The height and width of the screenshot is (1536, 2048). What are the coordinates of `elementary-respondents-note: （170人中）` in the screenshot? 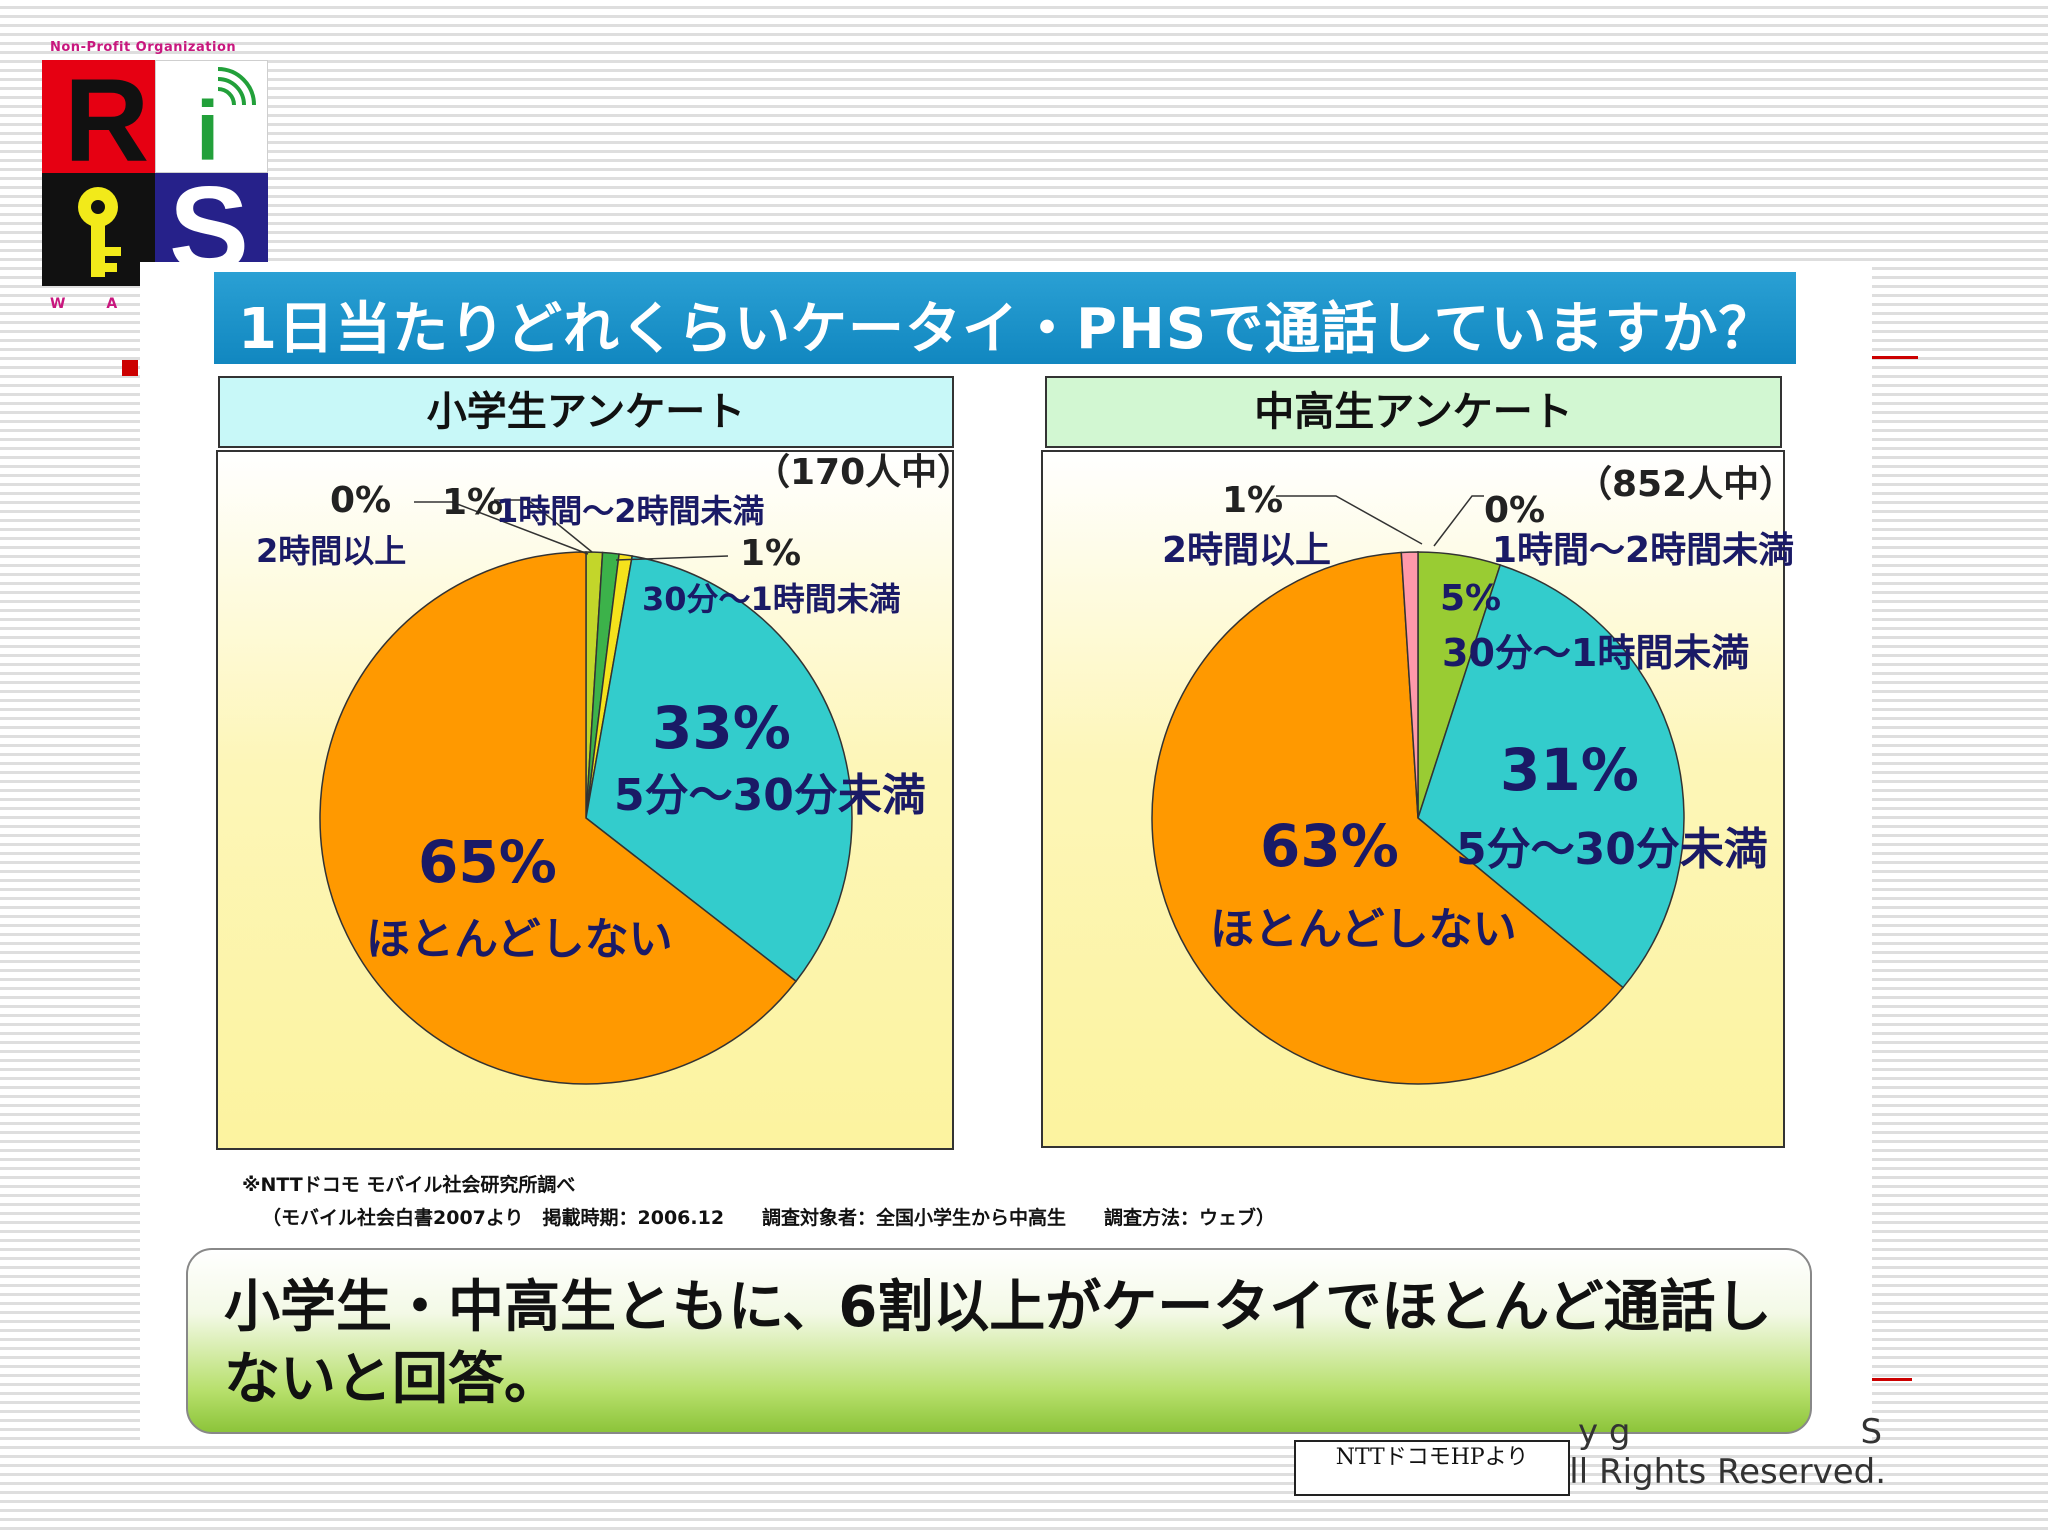 It's located at (863, 472).